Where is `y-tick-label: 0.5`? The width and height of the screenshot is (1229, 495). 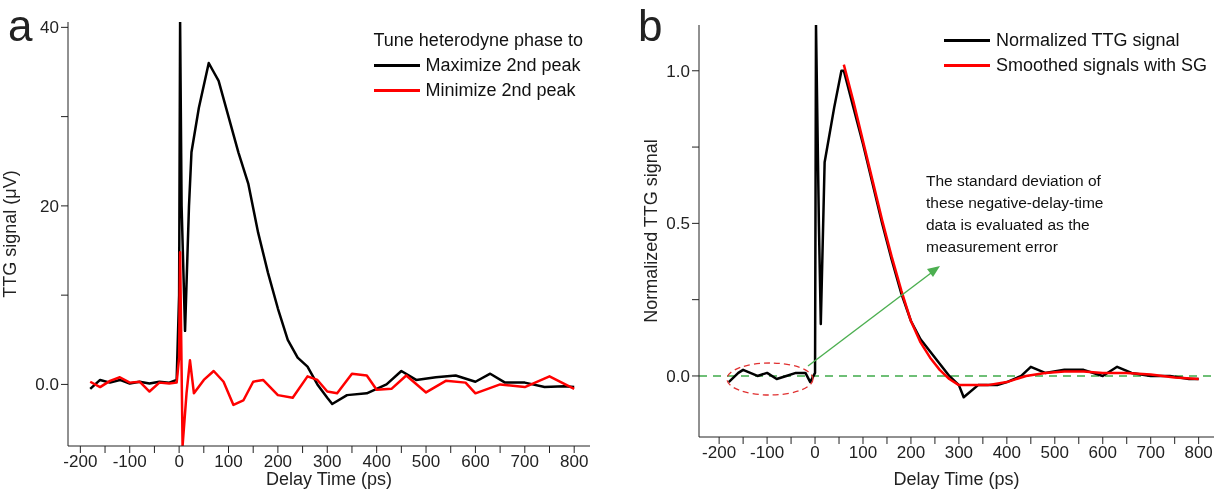 y-tick-label: 0.5 is located at coordinates (678, 224).